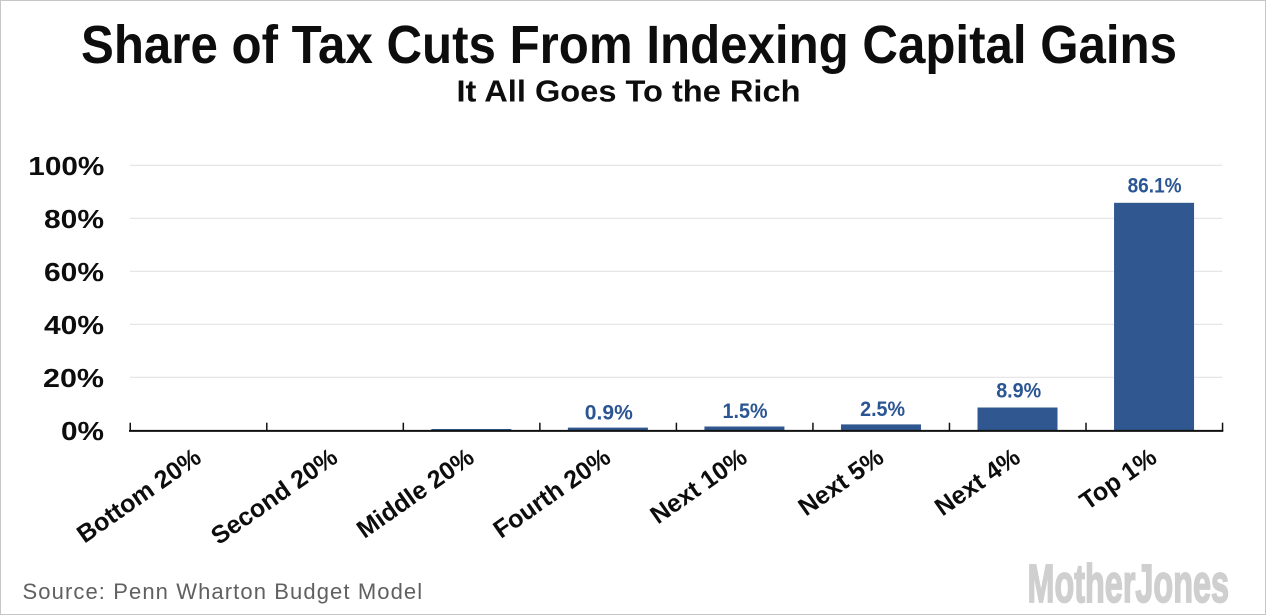  What do you see at coordinates (745, 411) in the screenshot?
I see `svg-text: 1.5%` at bounding box center [745, 411].